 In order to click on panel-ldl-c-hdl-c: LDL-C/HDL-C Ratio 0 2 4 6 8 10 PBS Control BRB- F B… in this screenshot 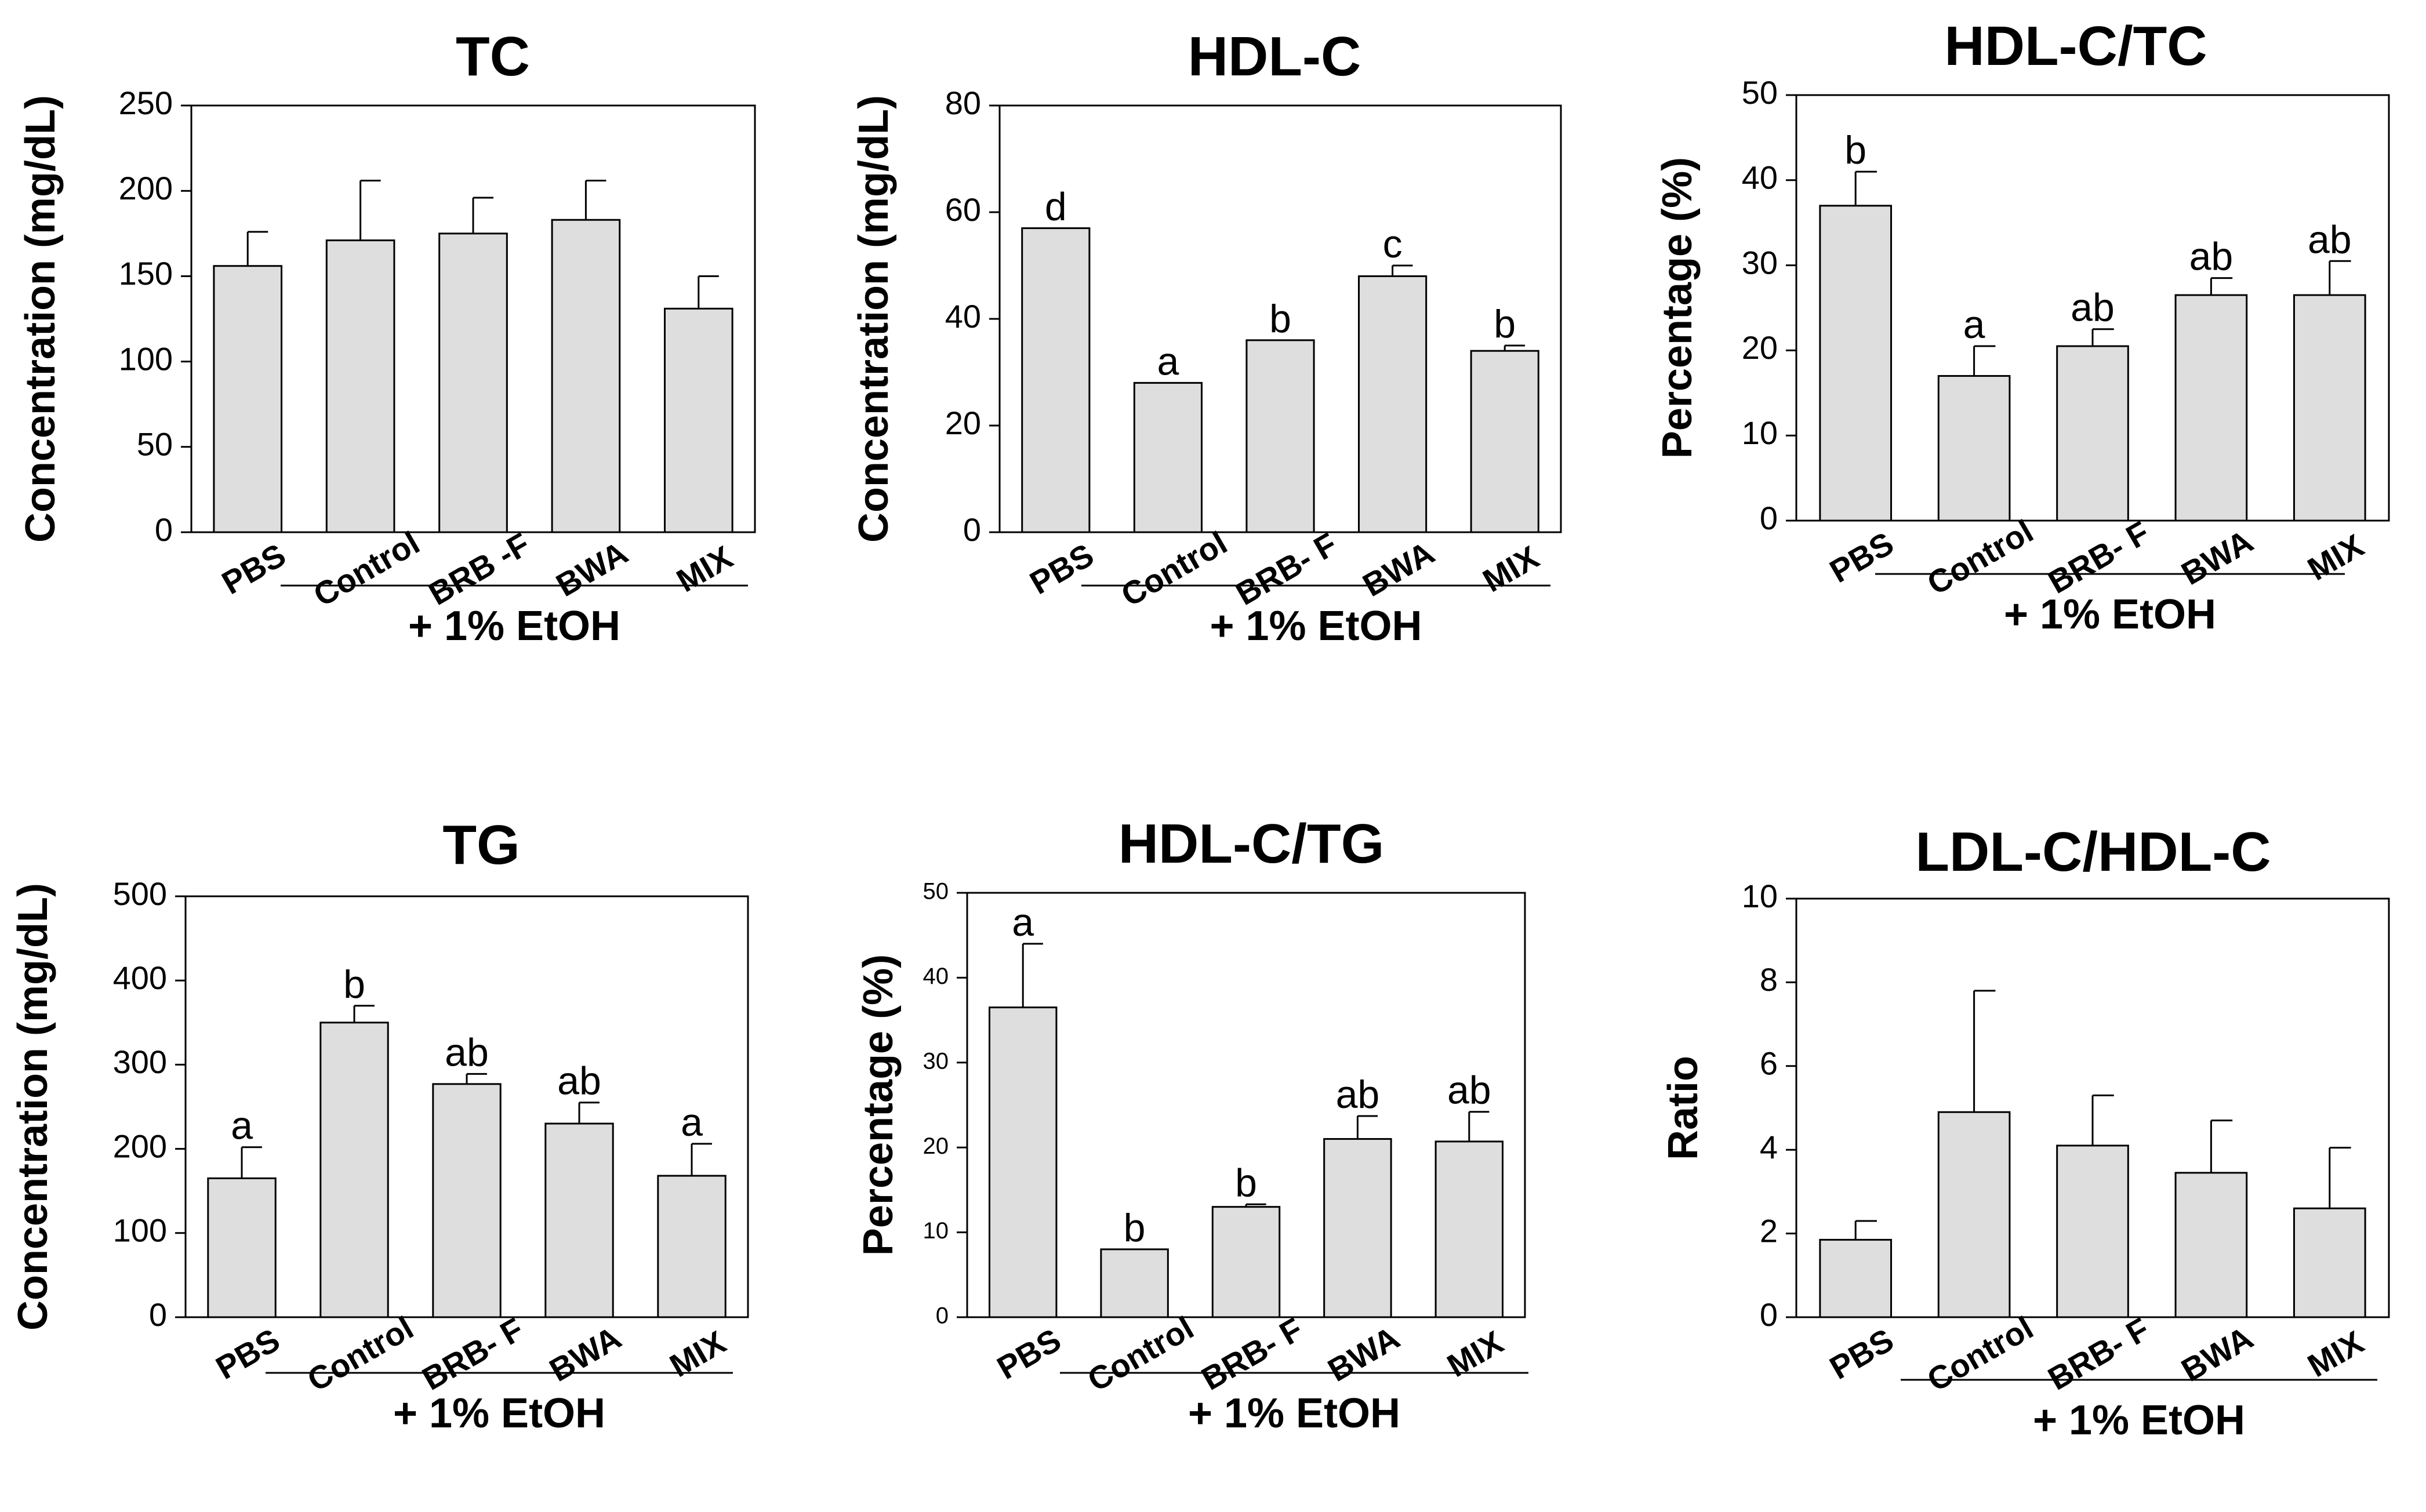, I will do `click(2025, 1132)`.